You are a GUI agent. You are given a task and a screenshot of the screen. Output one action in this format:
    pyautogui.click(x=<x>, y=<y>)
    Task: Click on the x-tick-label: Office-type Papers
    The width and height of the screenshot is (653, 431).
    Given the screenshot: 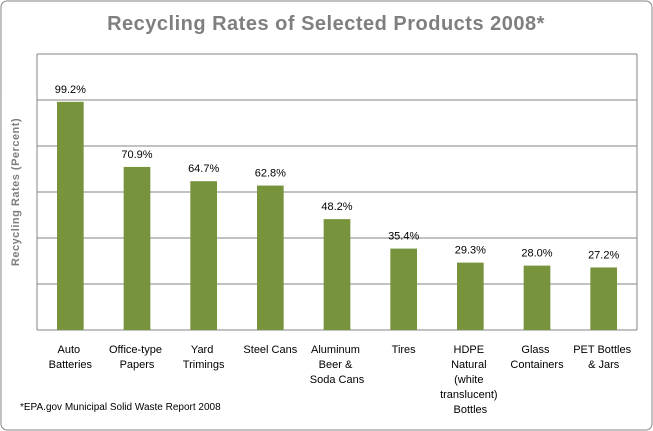 What is the action you would take?
    pyautogui.click(x=137, y=357)
    